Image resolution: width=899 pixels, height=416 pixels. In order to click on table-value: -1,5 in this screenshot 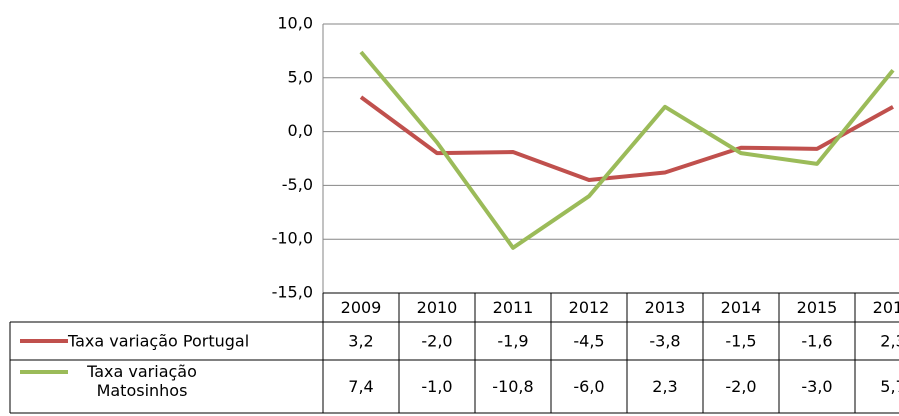, I will do `click(740, 341)`.